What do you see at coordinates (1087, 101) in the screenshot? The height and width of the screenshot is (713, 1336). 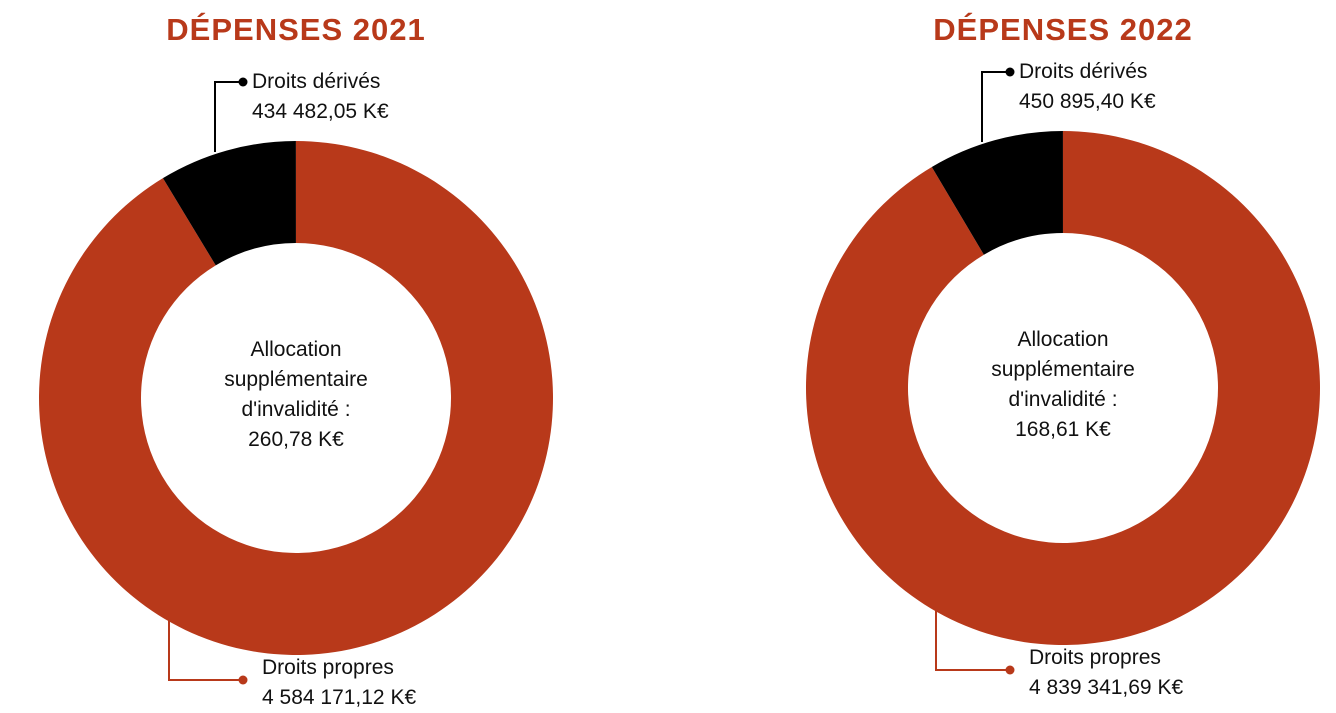 I see `slice-value-label: 450 895,40 K€` at bounding box center [1087, 101].